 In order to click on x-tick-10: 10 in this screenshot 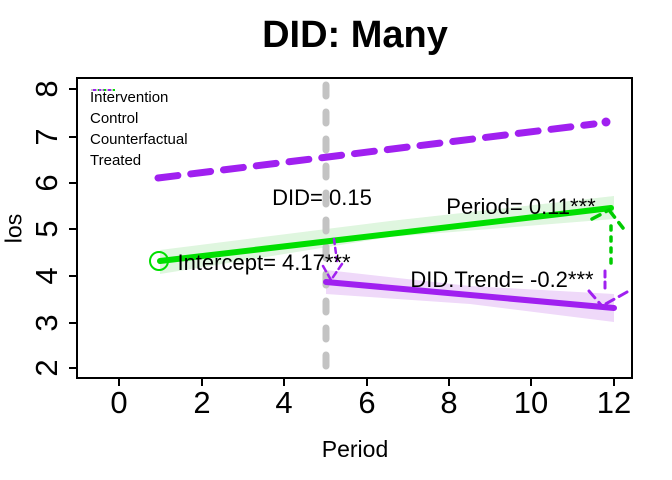, I will do `click(531, 402)`.